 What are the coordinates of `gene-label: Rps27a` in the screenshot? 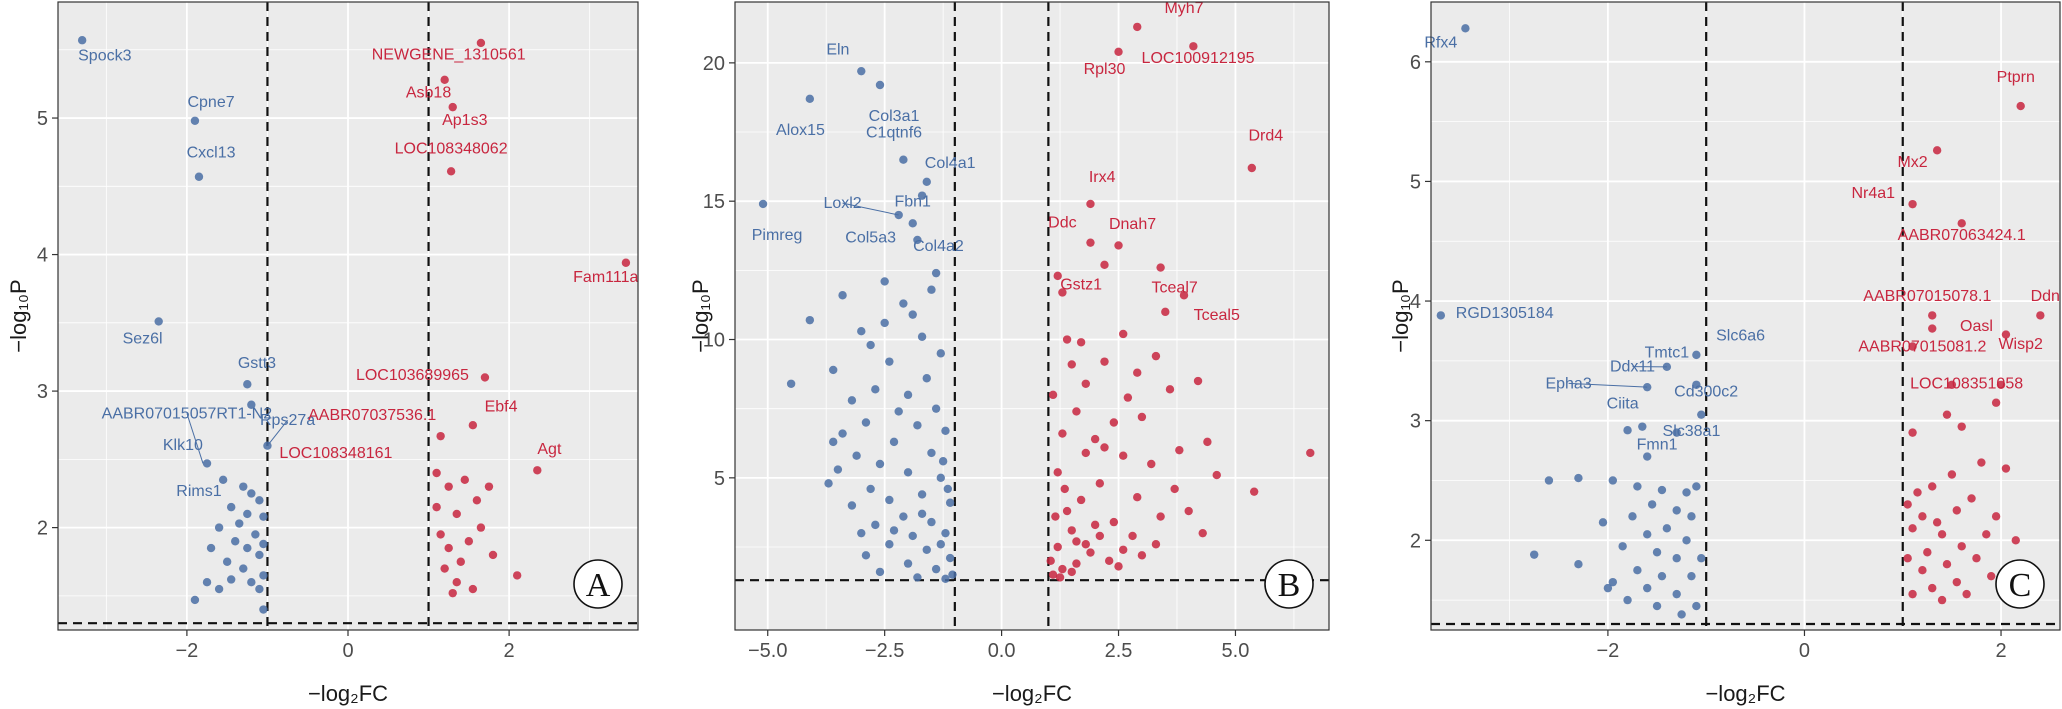 It's located at (287, 420).